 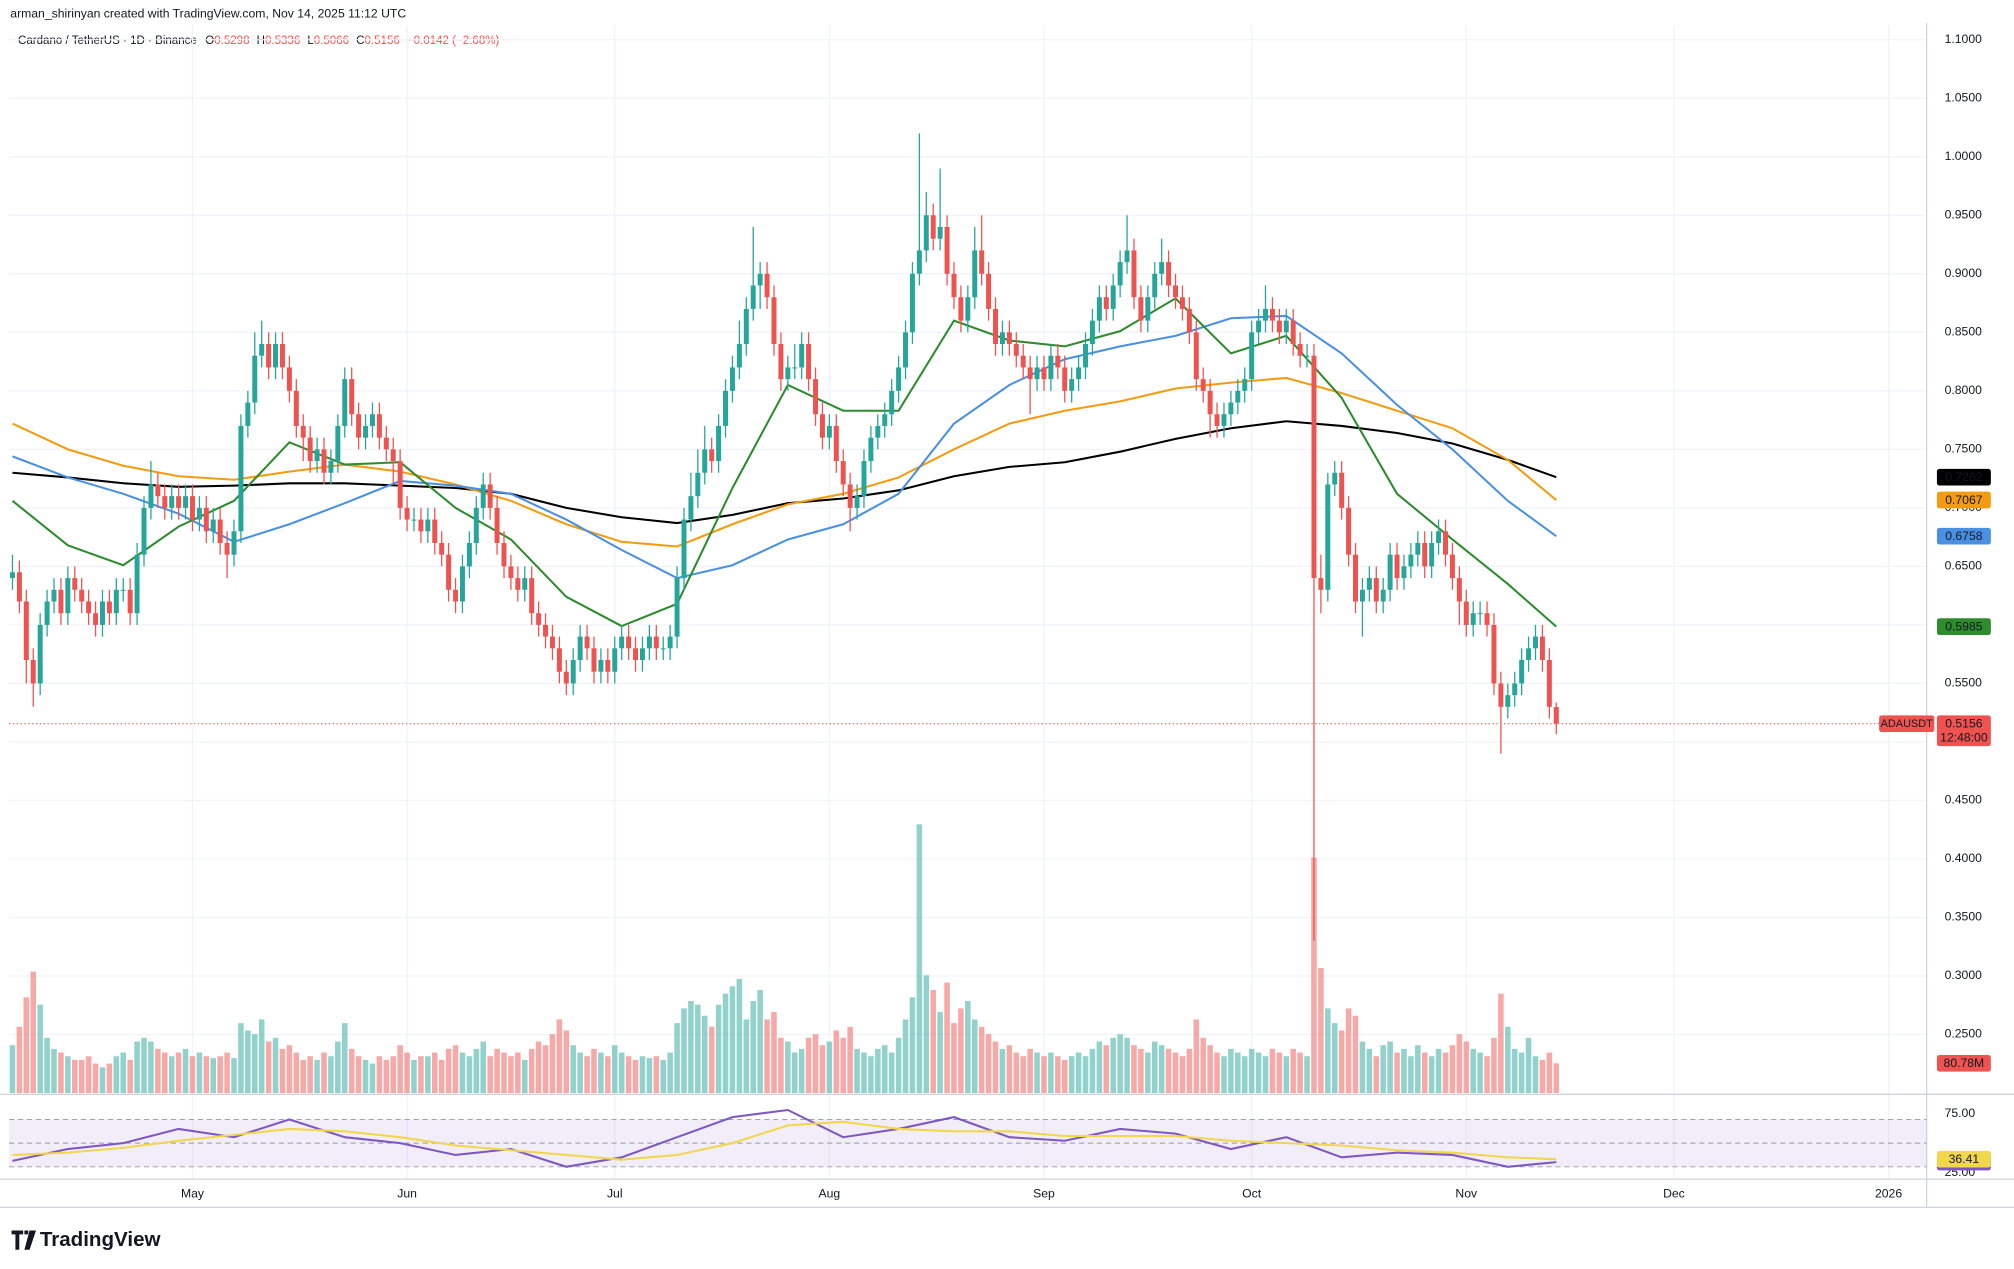 I want to click on ma-value-label-box, so click(x=1963, y=500).